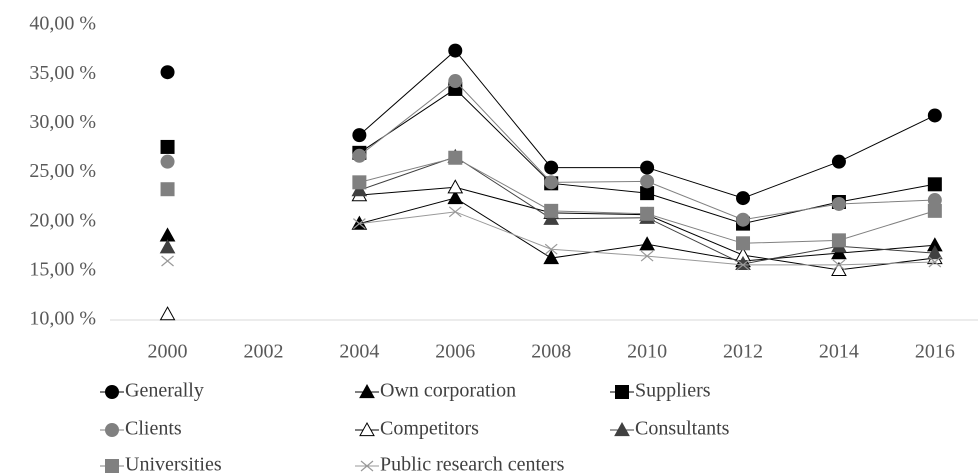  Describe the element at coordinates (935, 352) in the screenshot. I see `x-tick-label: 2016` at that location.